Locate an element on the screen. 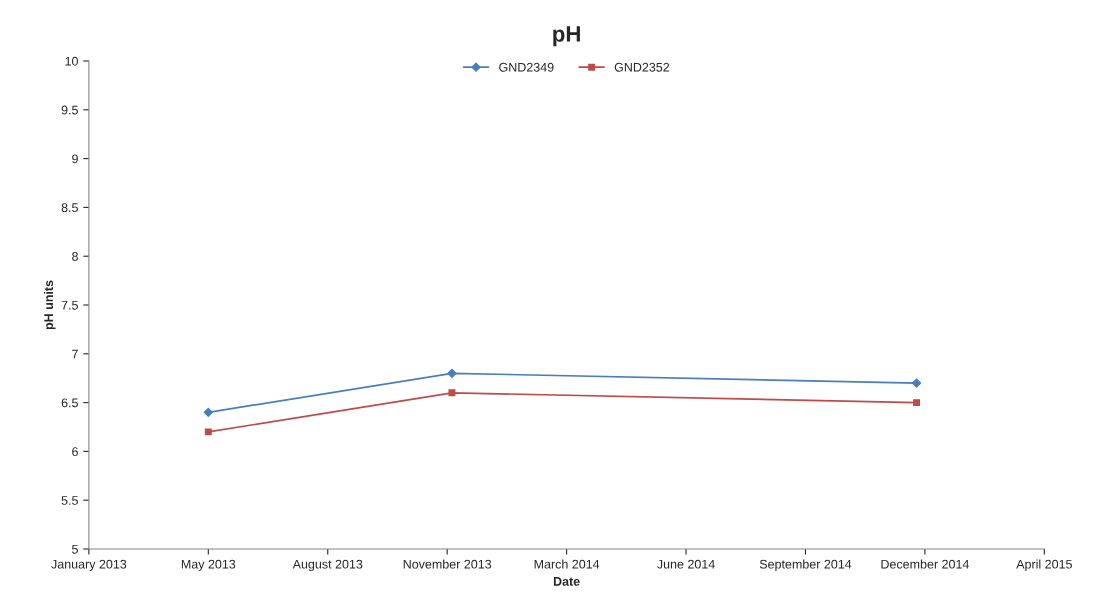 The height and width of the screenshot is (610, 1111). y-tick-label: 5 is located at coordinates (75, 549).